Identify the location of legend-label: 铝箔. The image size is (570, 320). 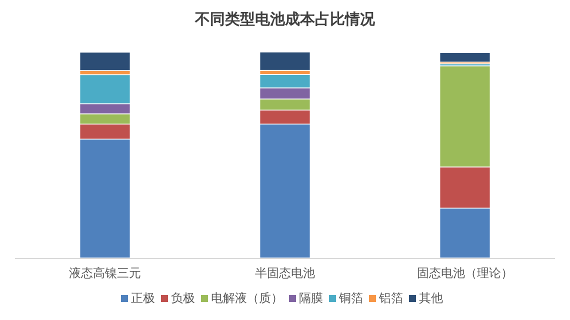
(390, 298).